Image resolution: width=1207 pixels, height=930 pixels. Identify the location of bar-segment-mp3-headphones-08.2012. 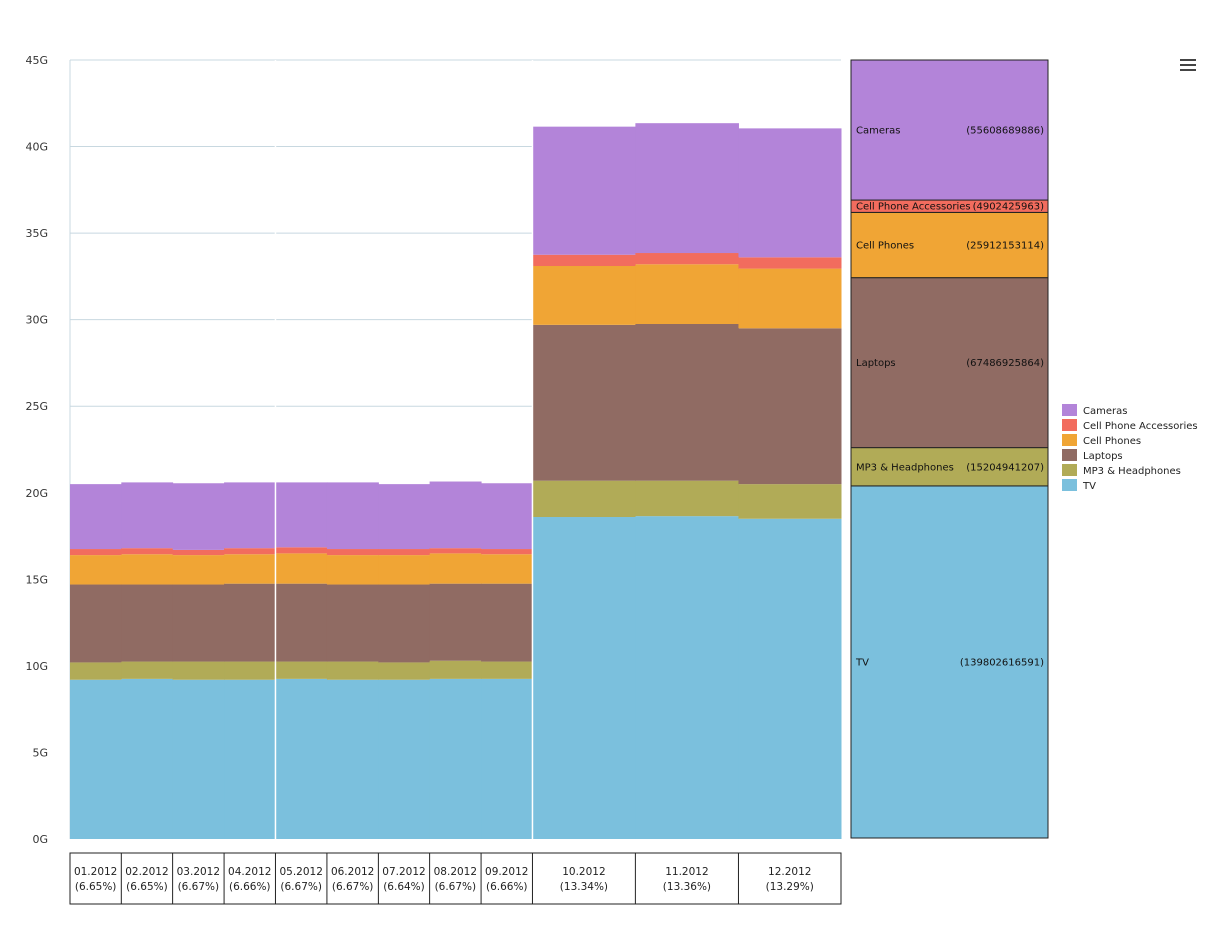
(455, 669).